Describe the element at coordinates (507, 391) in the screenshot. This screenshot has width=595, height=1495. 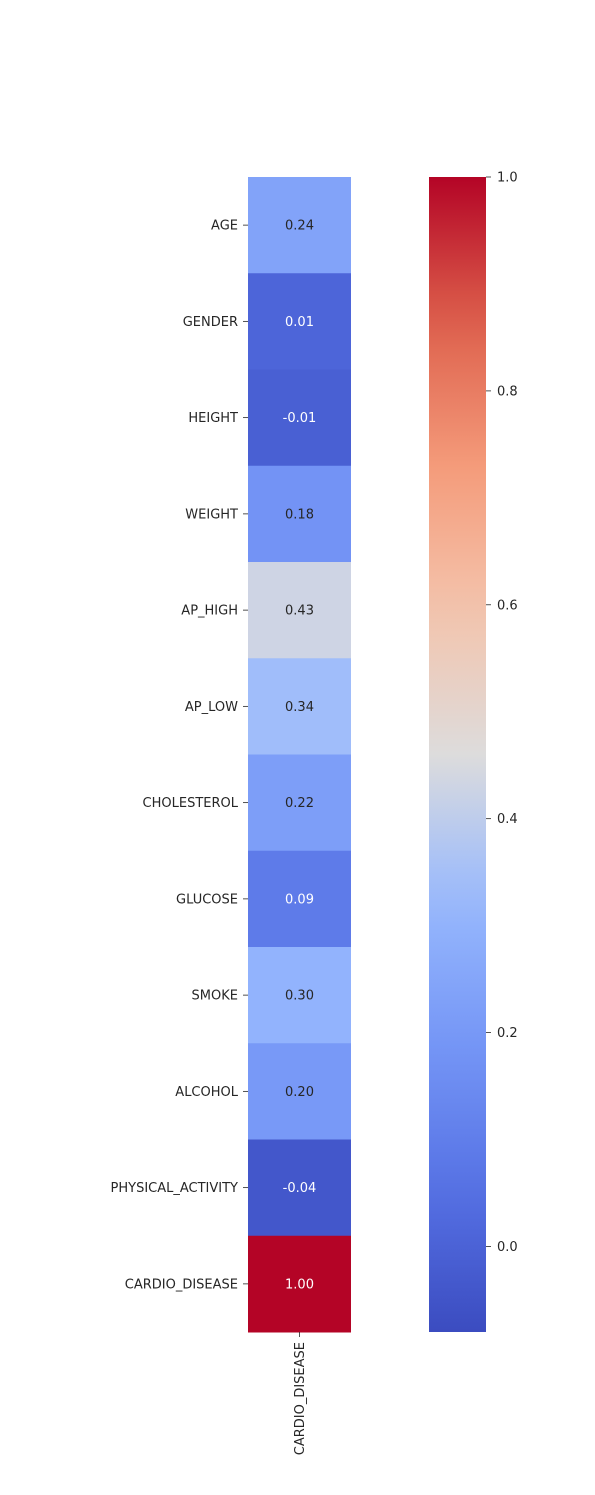
I see `colorbar-tick-label: 0.8` at that location.